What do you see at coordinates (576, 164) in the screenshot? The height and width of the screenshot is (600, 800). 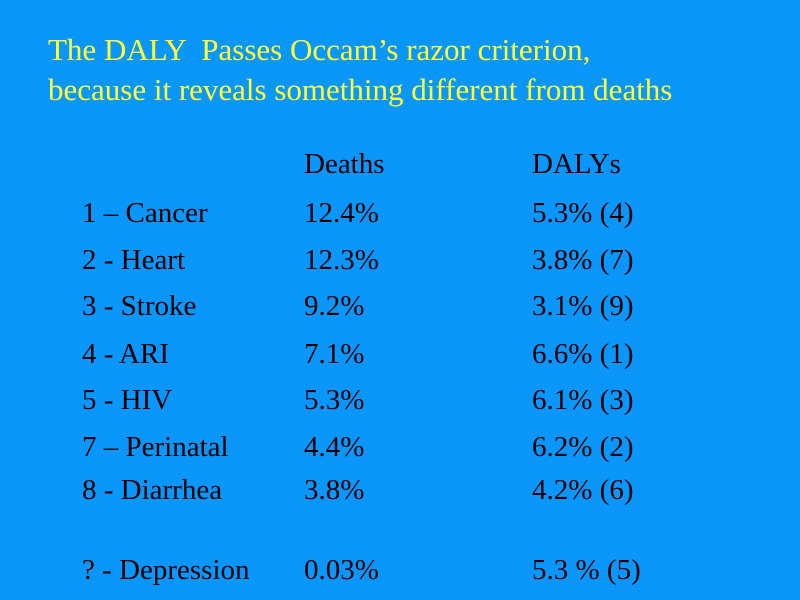 I see `column-header-dalys: DALYs` at bounding box center [576, 164].